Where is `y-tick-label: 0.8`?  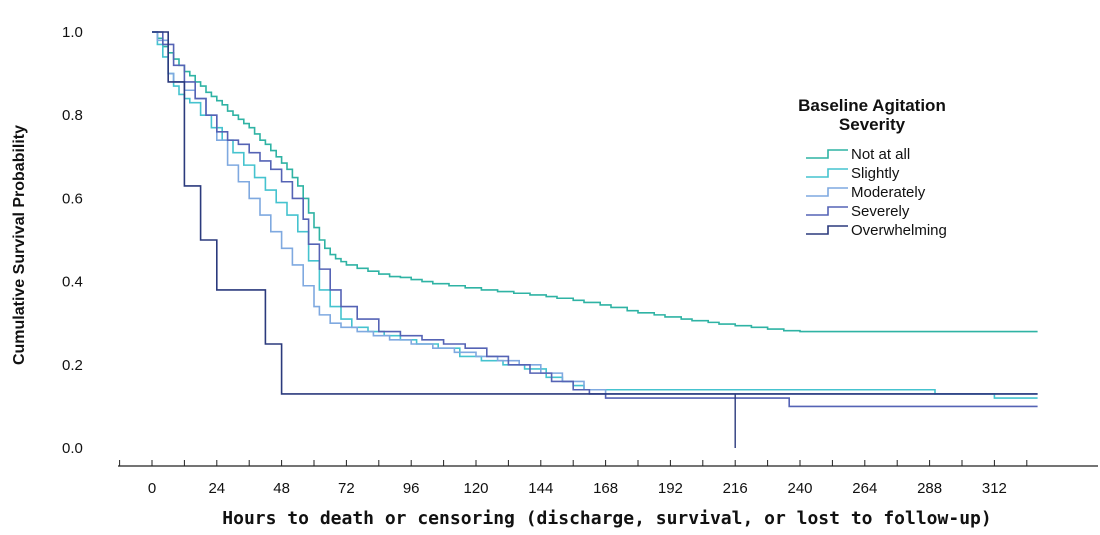
y-tick-label: 0.8 is located at coordinates (72, 115).